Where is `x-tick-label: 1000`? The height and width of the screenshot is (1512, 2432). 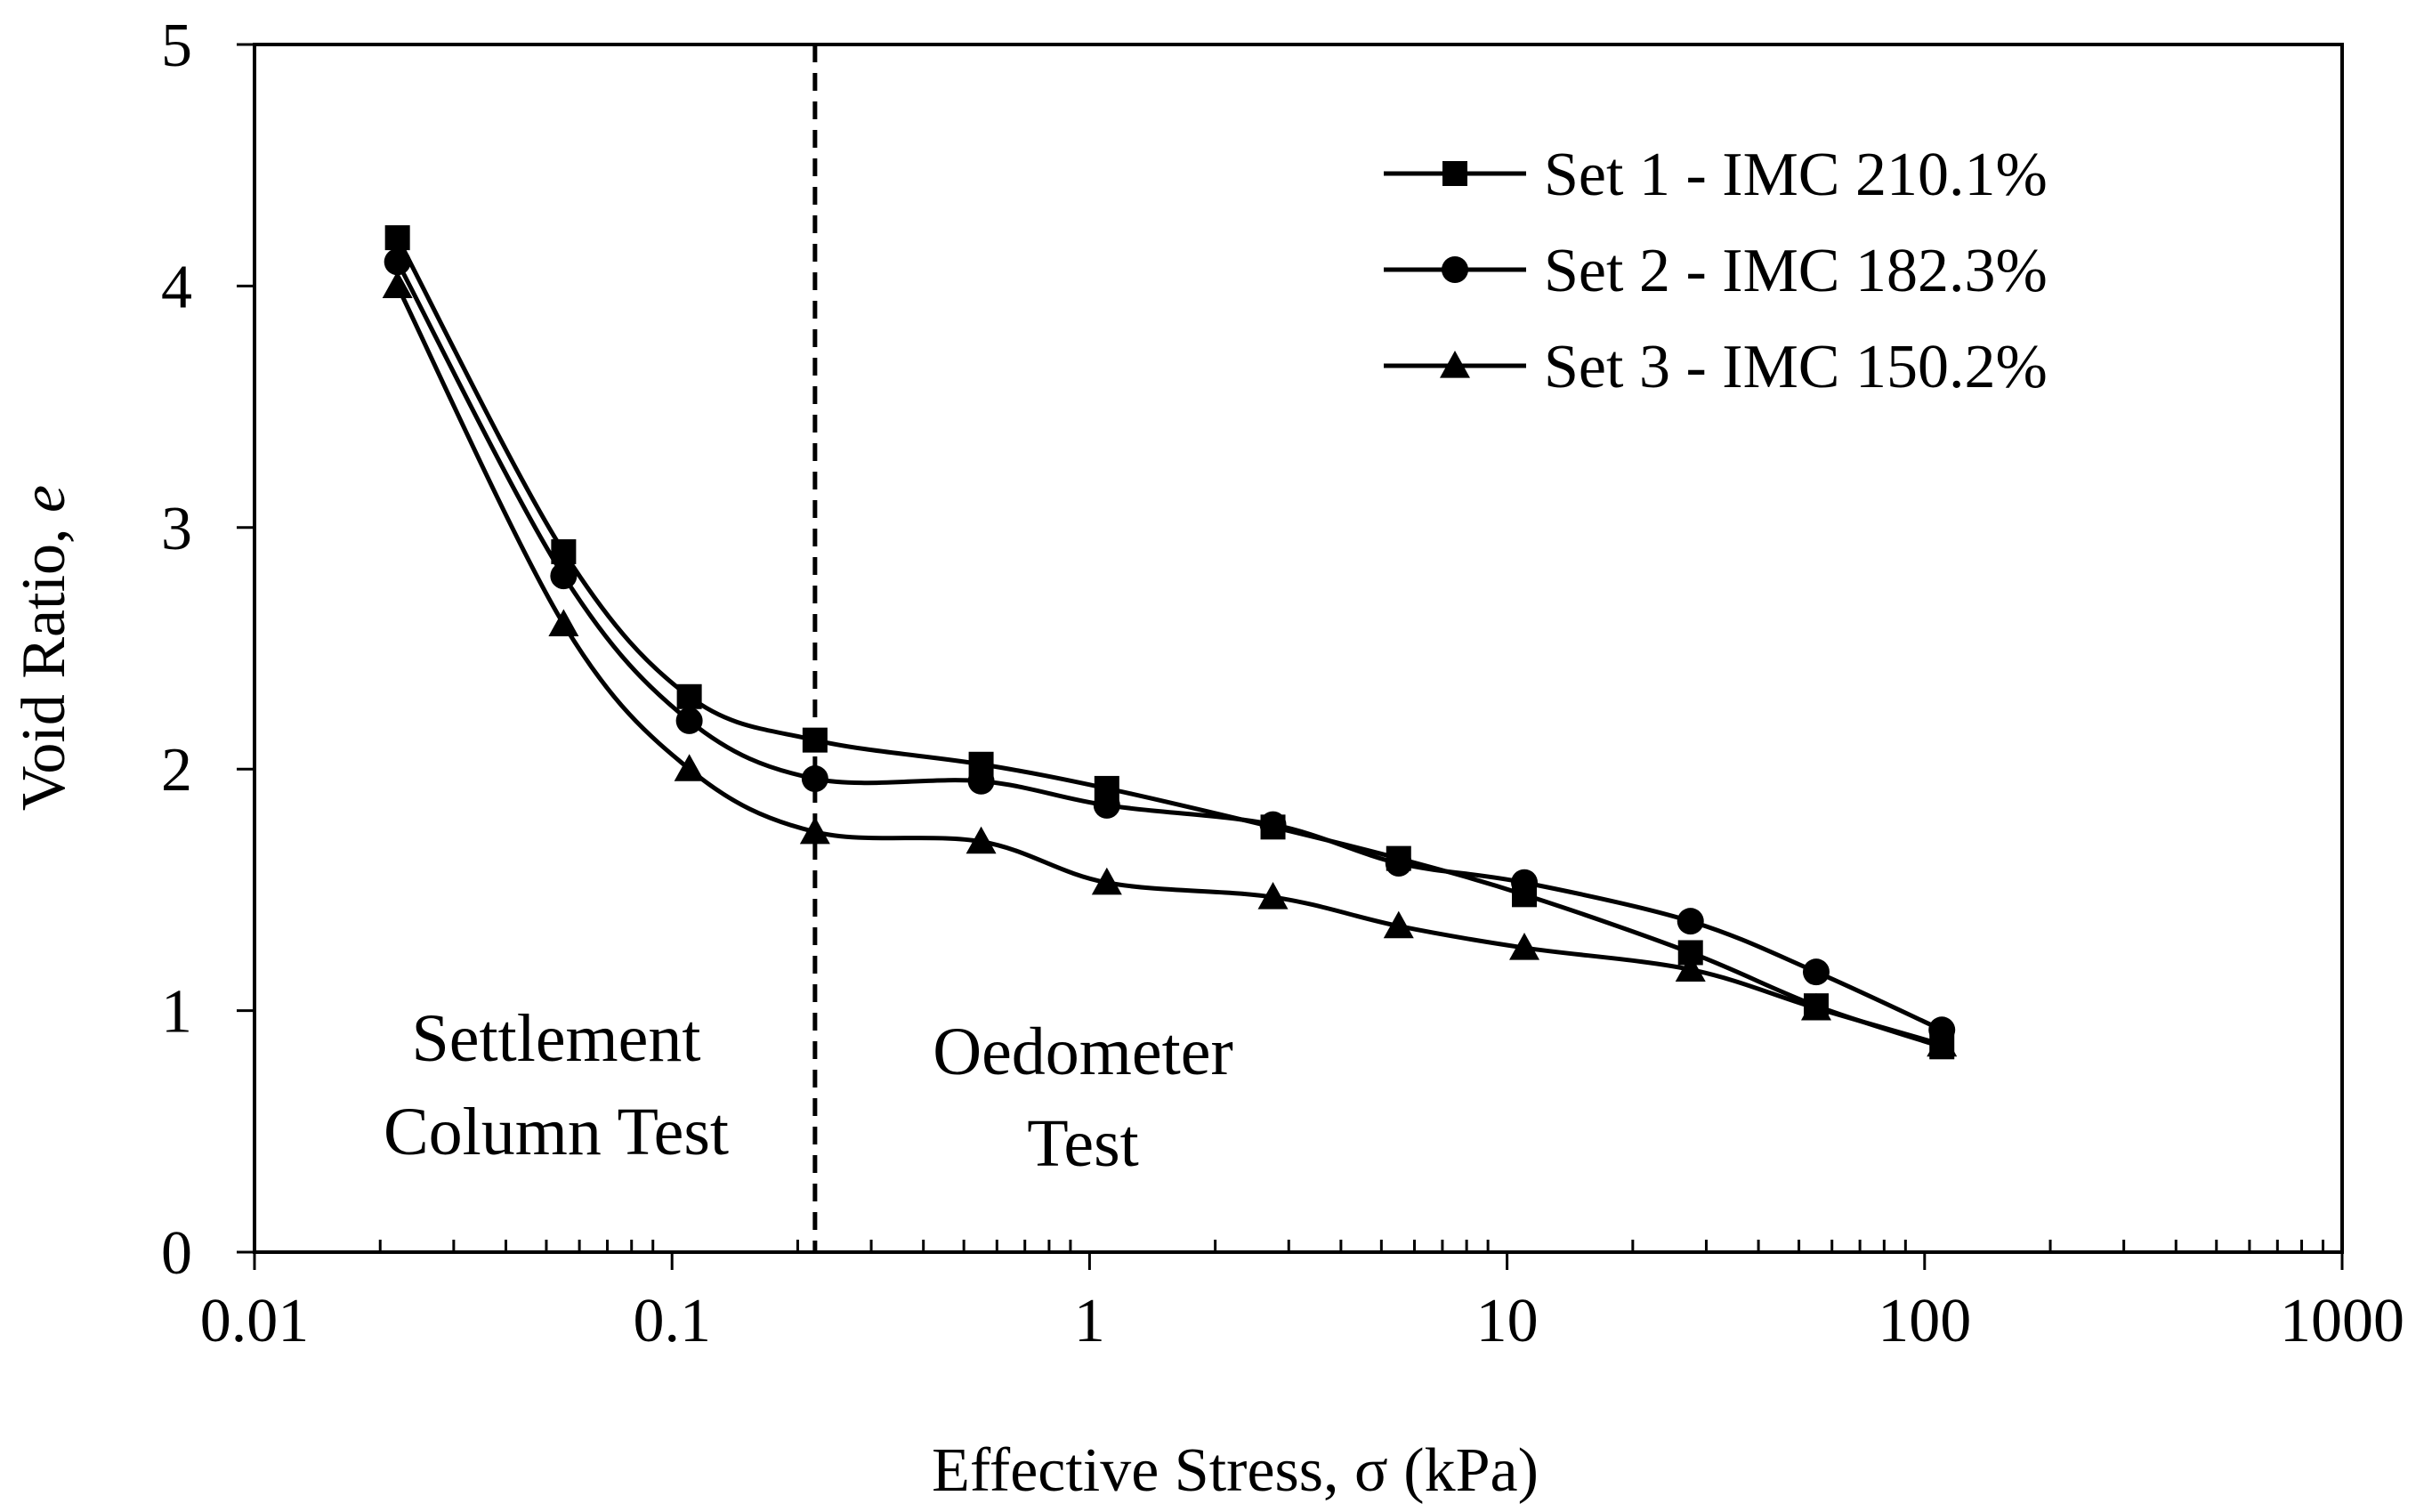
x-tick-label: 1000 is located at coordinates (2342, 1321).